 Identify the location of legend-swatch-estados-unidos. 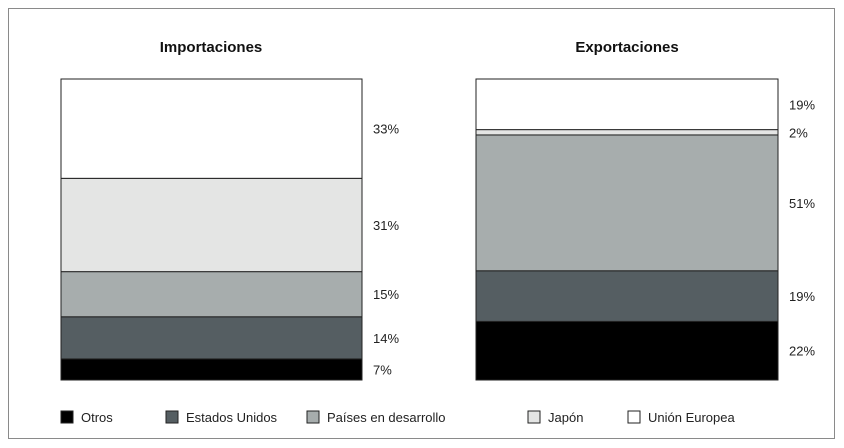
(172, 417).